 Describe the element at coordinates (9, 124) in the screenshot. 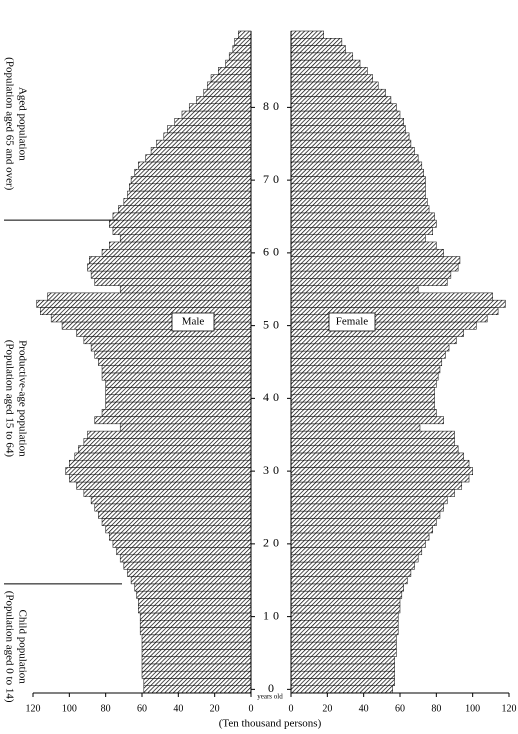

I see `group-sublabel: (Population aged 65 and over)` at that location.